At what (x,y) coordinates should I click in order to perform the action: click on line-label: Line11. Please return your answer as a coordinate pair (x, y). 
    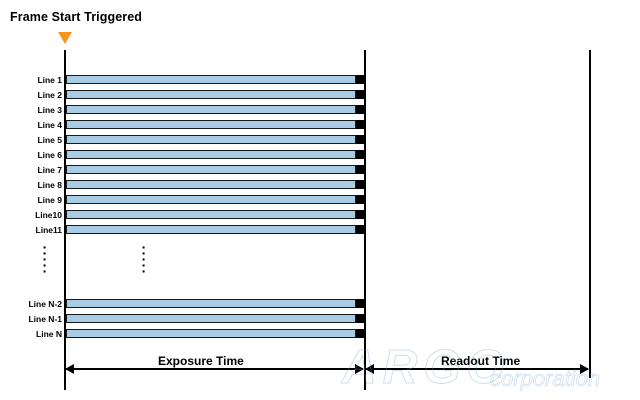
    Looking at the image, I should click on (48, 229).